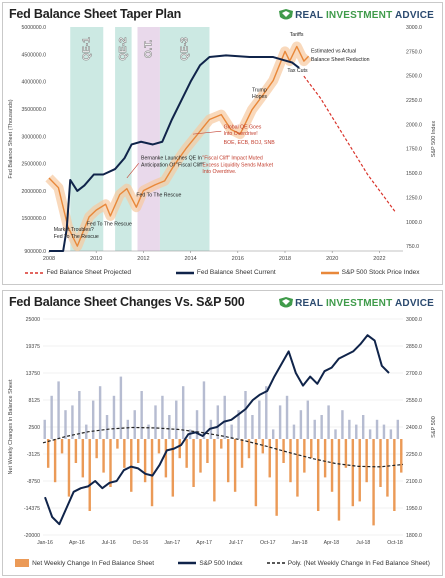  Describe the element at coordinates (395, 543) in the screenshot. I see `x-tick-label: Oct-18` at that location.